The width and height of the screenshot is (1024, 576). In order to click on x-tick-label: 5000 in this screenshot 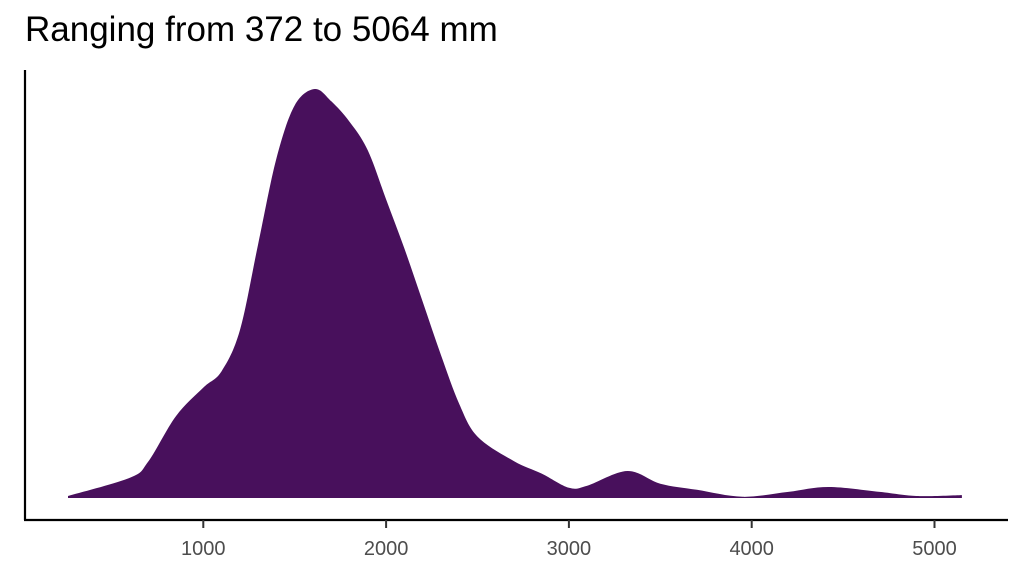, I will do `click(934, 549)`.